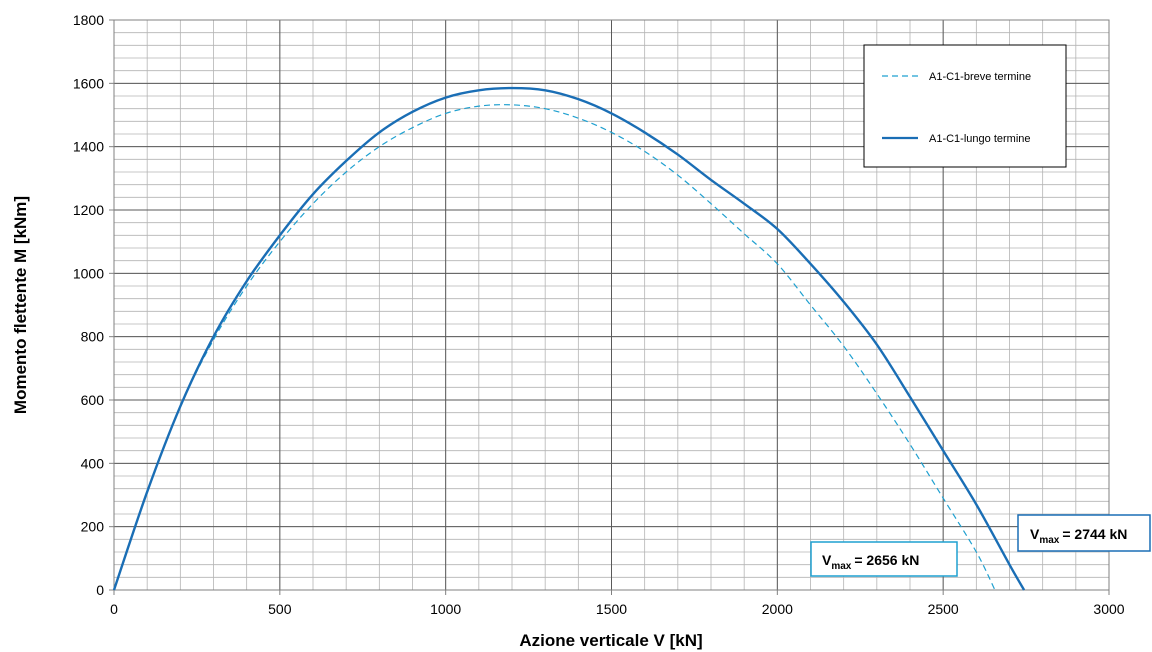 This screenshot has height=652, width=1152. Describe the element at coordinates (1094, 534) in the screenshot. I see `annotation-value: = 2744 kN` at that location.